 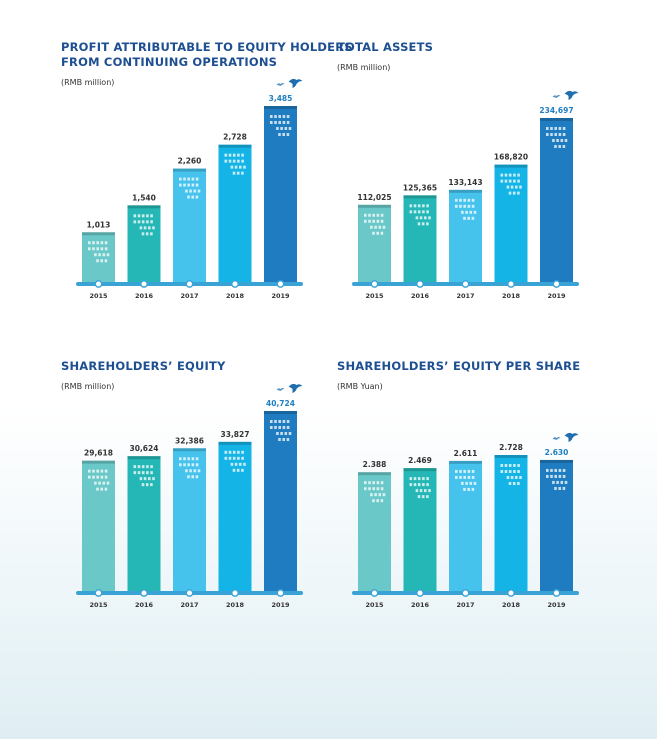 What do you see at coordinates (143, 366) in the screenshot?
I see `chart-title: SHAREHOLDERS’ EQUITY` at bounding box center [143, 366].